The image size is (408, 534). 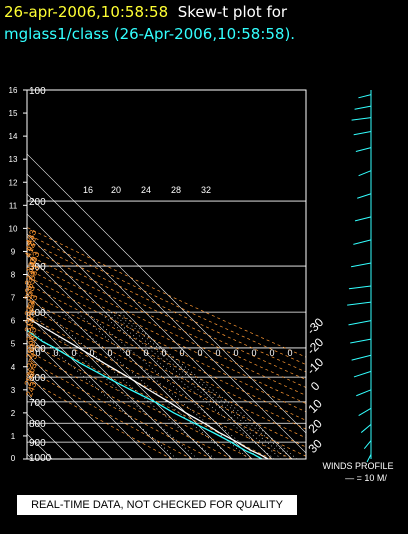 I want to click on chart-title-line-1: 26-apr-2006,10:58:58 Skew-t plot for, so click(x=145, y=12).